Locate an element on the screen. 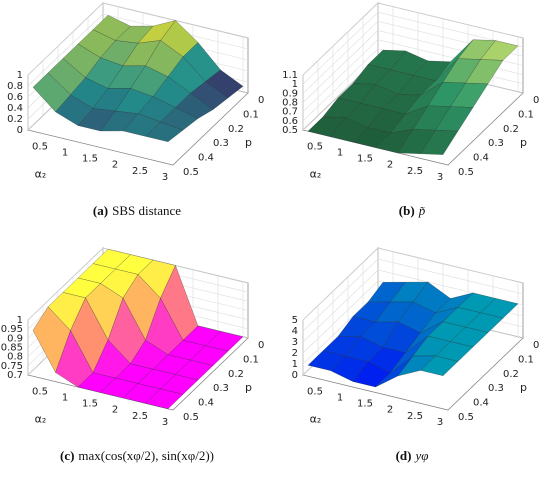 The image size is (550, 478). caption: (b) p̃ is located at coordinates (412, 210).